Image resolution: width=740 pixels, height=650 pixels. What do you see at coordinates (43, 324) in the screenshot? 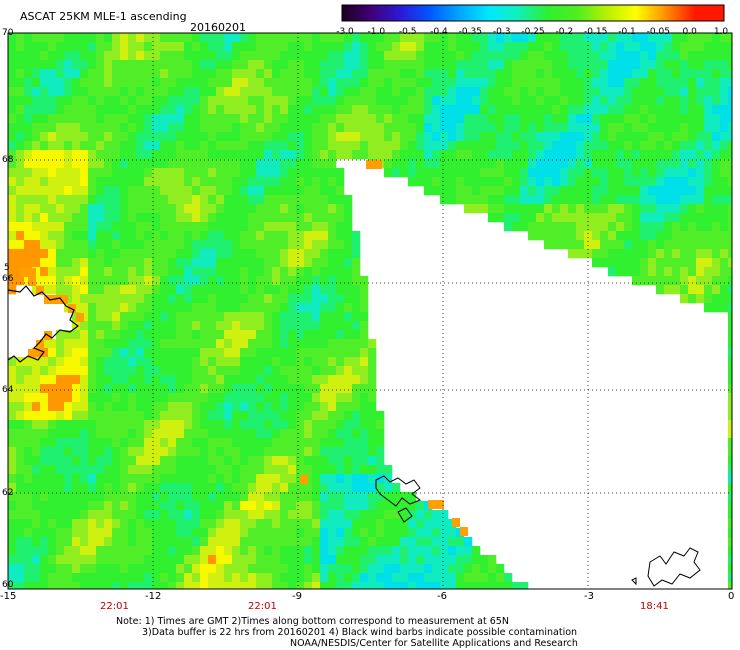
I see `iceland-coast` at bounding box center [43, 324].